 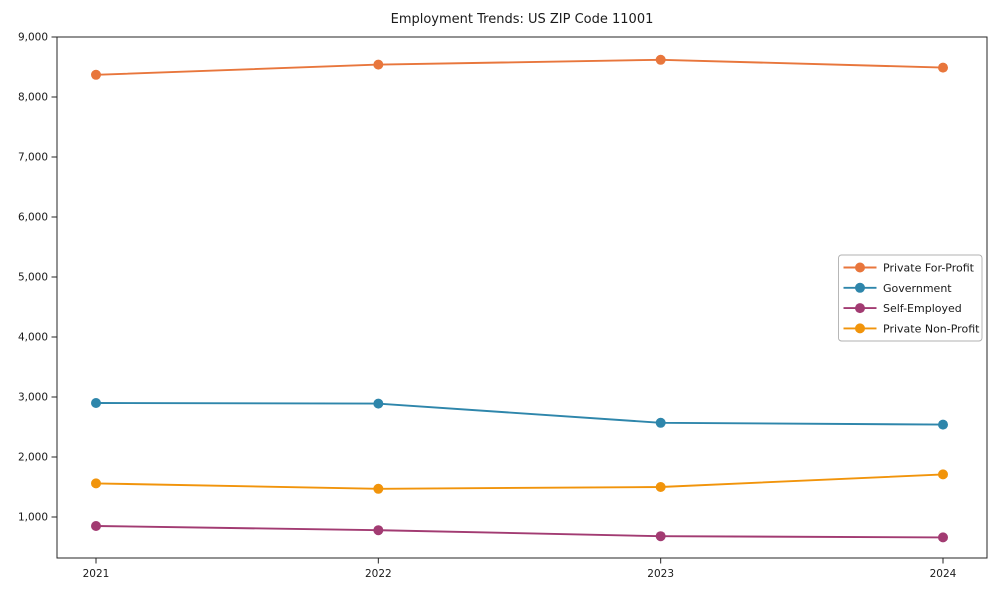 What do you see at coordinates (378, 574) in the screenshot?
I see `x-tick-label: 2022` at bounding box center [378, 574].